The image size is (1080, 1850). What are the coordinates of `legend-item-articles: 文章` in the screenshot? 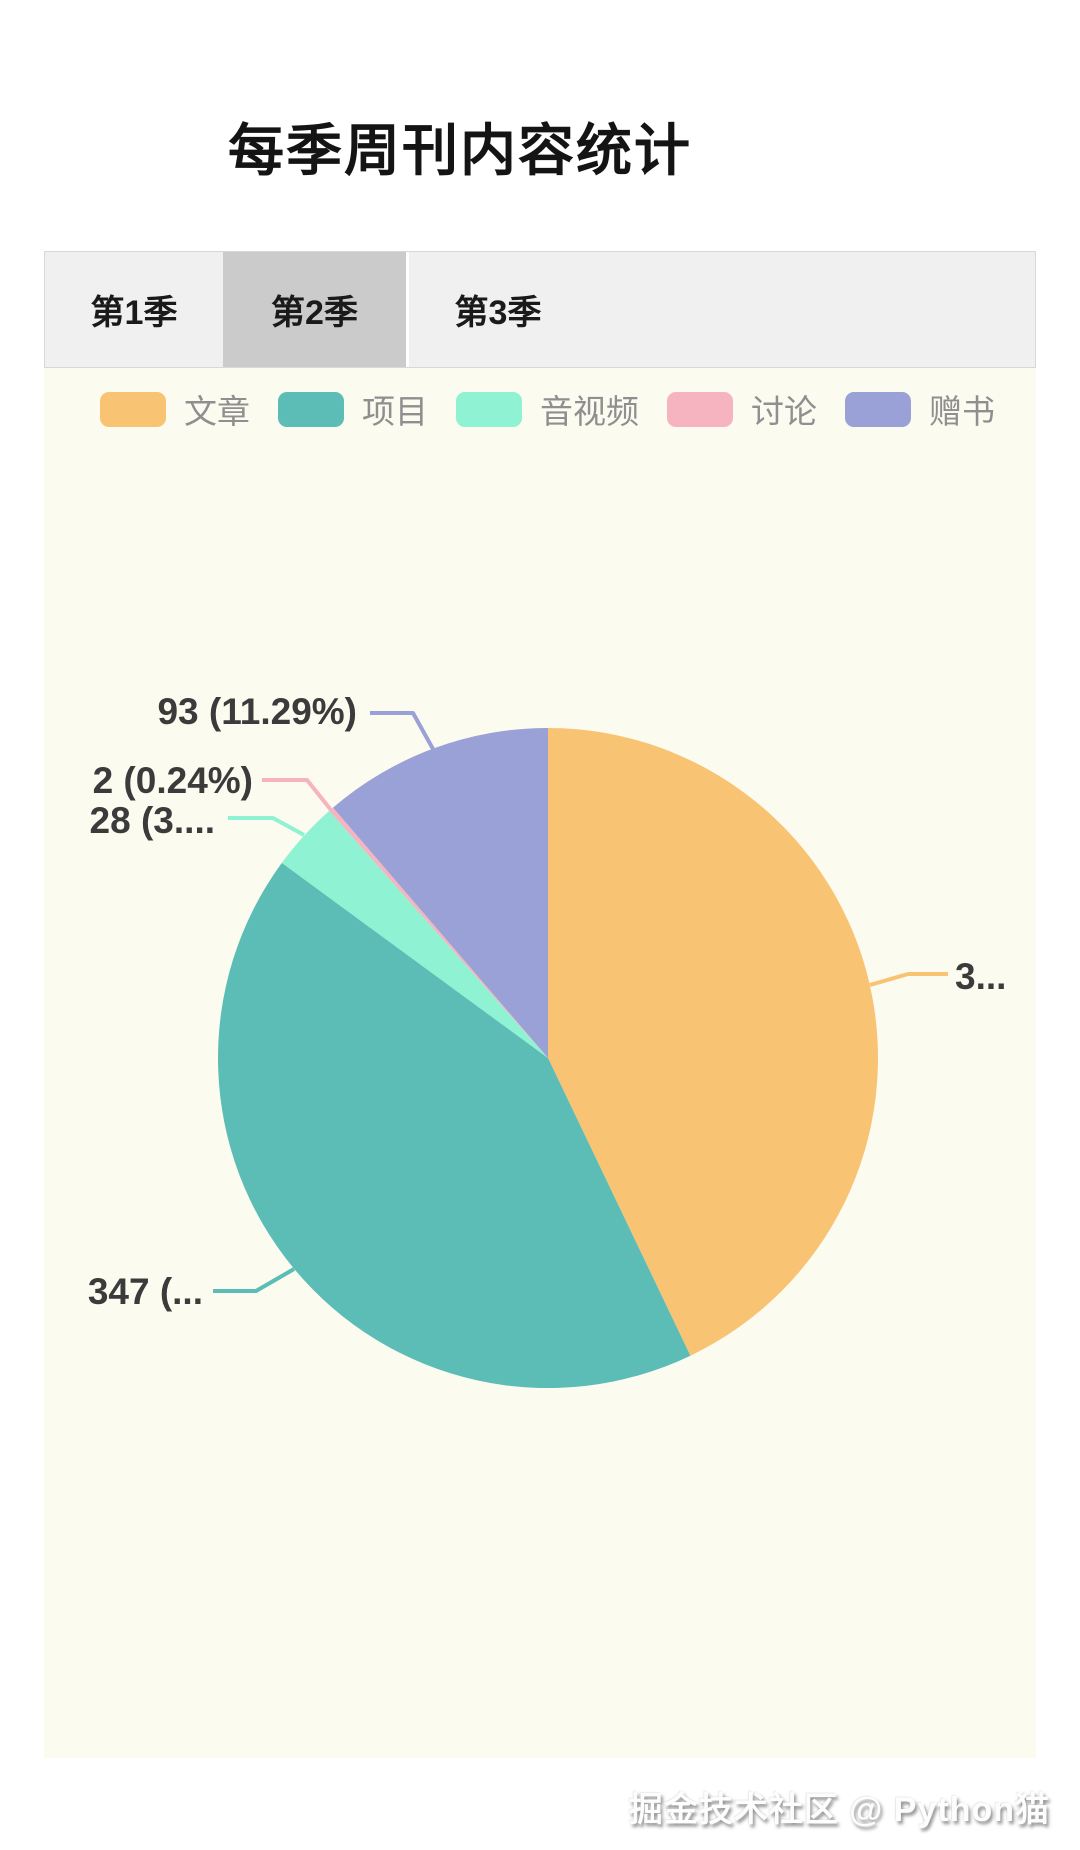 It's located at (175, 409).